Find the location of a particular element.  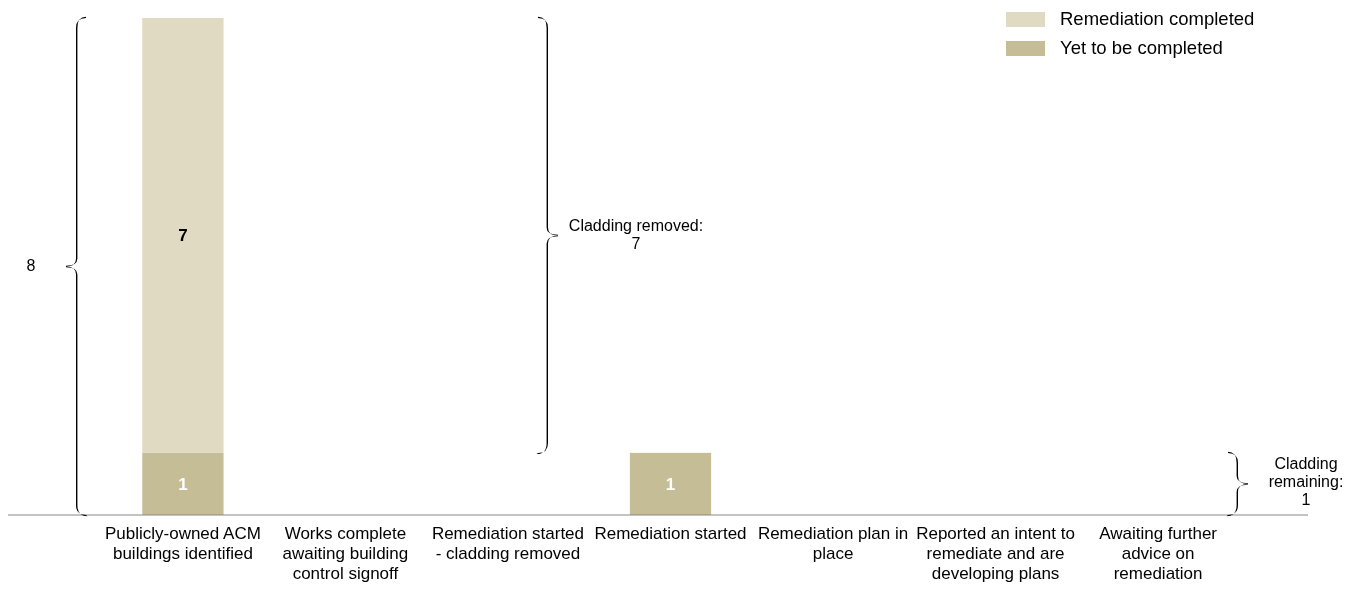

x-tick-label: Awaiting further advice on remediation is located at coordinates (1158, 553).